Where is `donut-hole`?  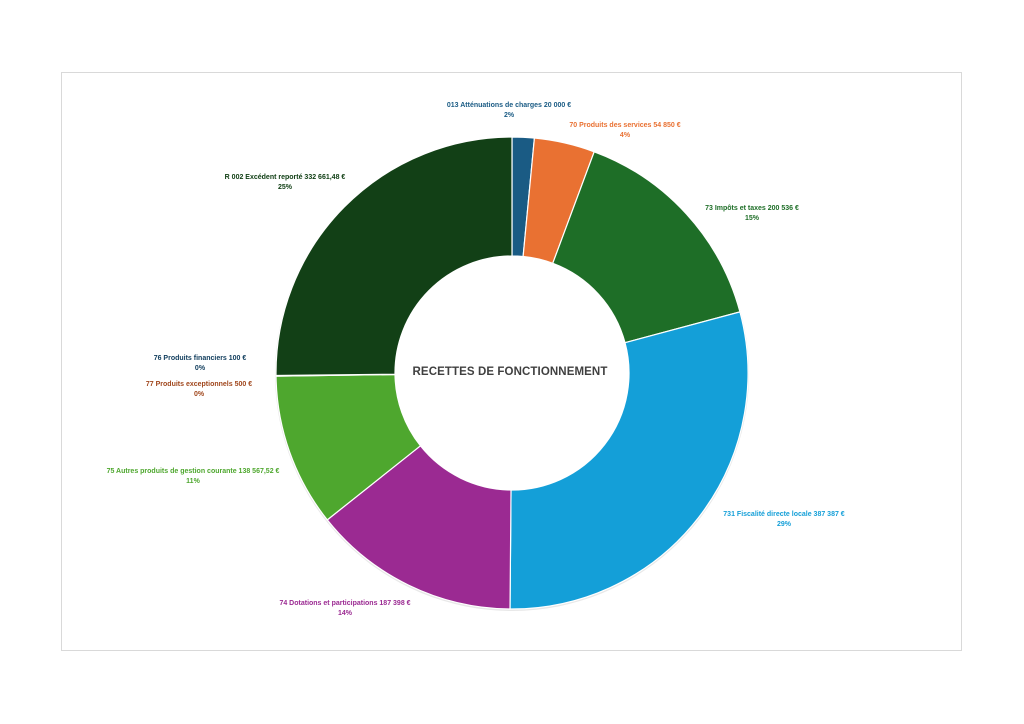
donut-hole is located at coordinates (512, 373).